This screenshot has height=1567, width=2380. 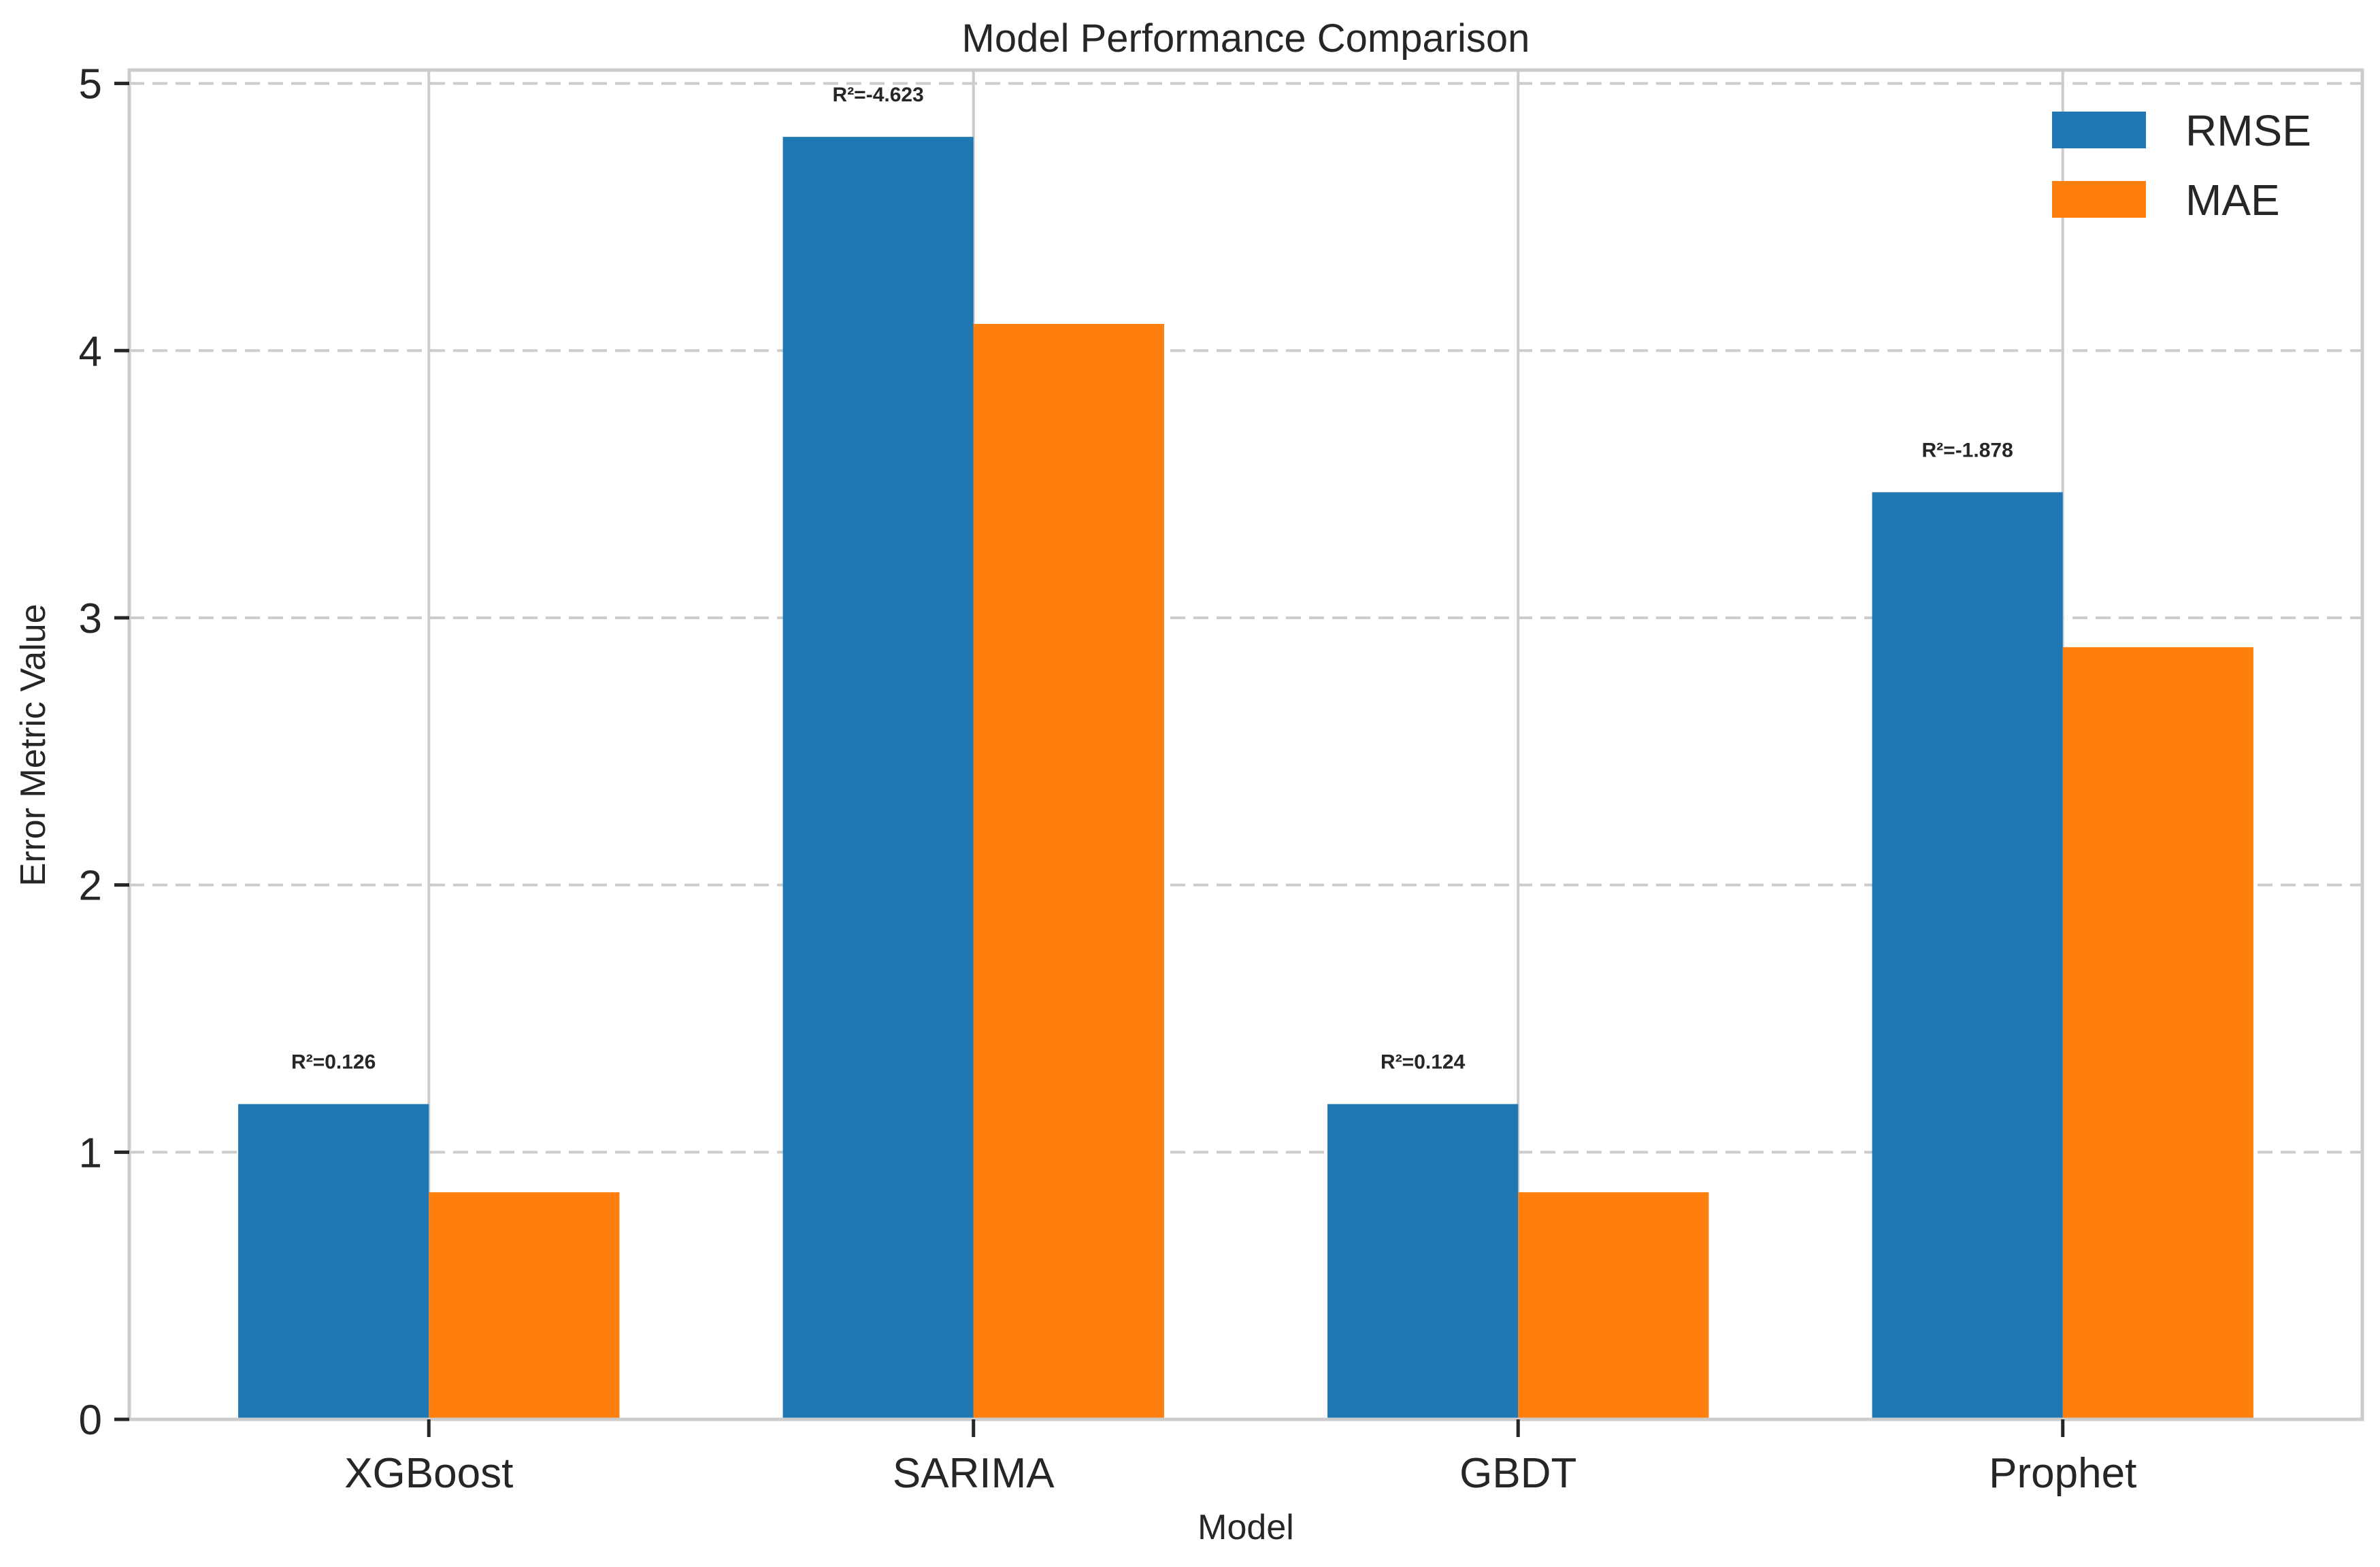 I want to click on y-axis-label: Error Metric Value, so click(x=33, y=745).